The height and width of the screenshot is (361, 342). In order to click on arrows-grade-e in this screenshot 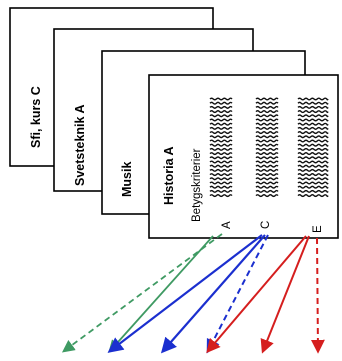, I will do `click(265, 294)`.